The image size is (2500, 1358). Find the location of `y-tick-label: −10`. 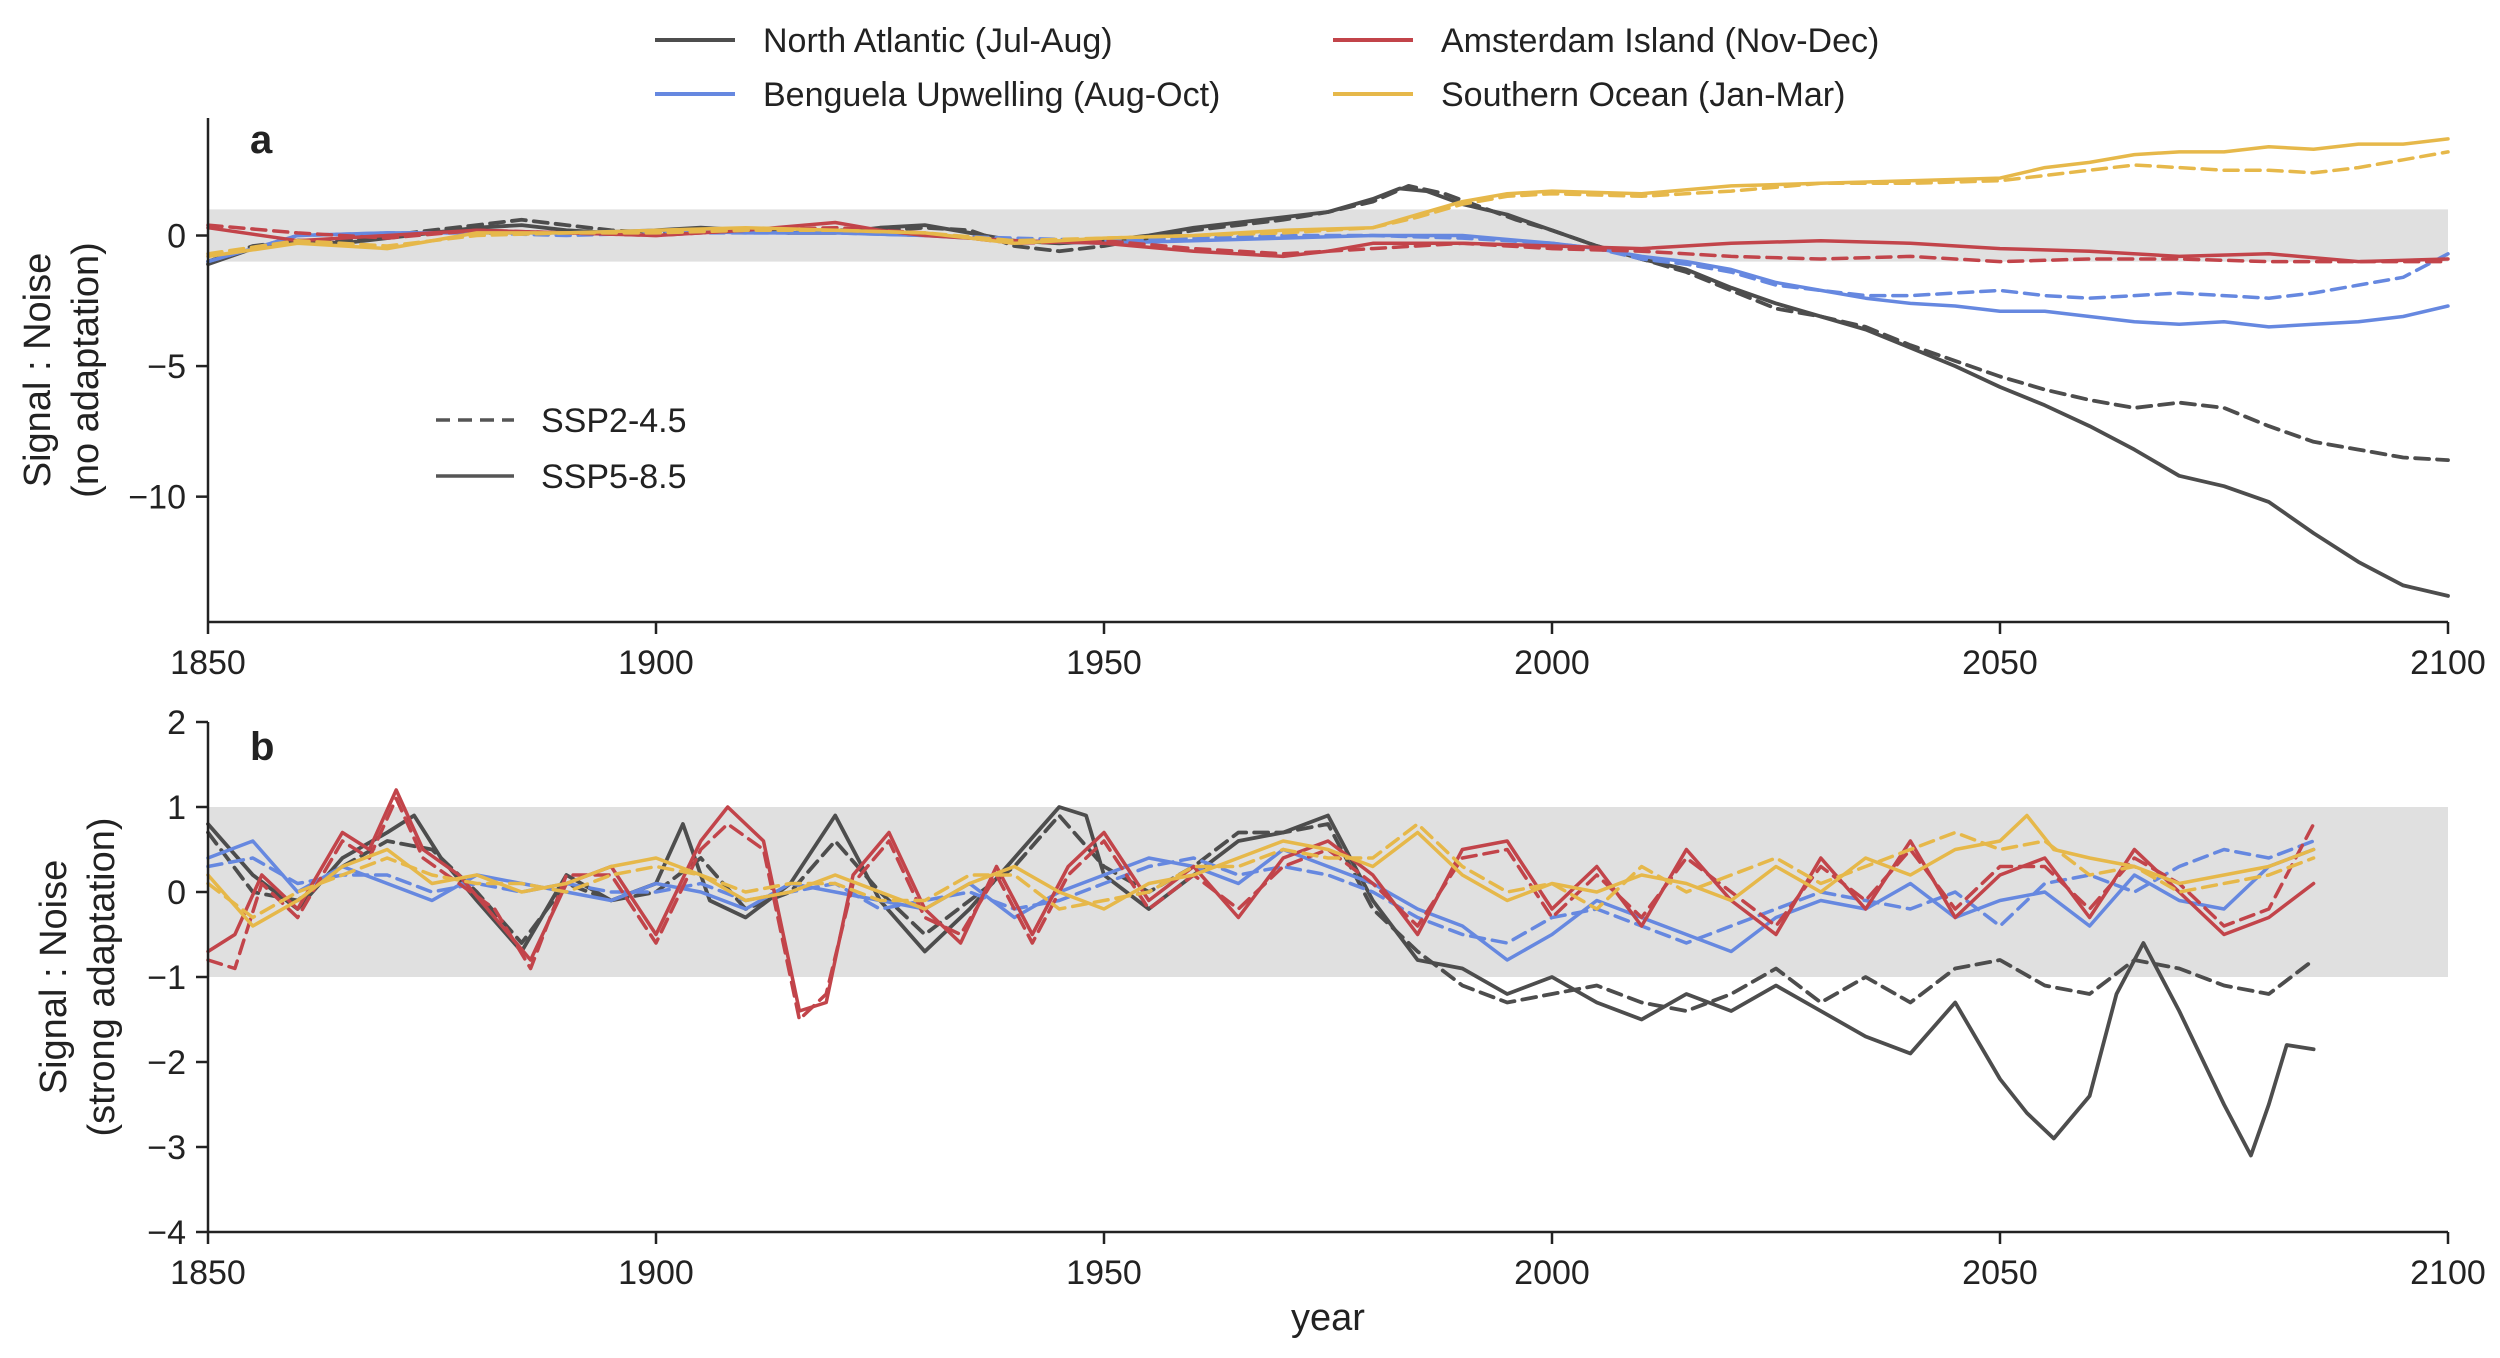

y-tick-label: −10 is located at coordinates (157, 498).